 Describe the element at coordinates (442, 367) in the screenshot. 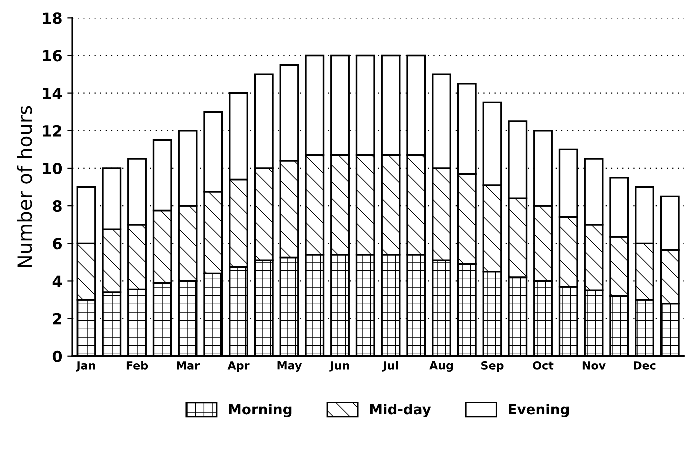

I see `x-tick-label: Aug` at that location.